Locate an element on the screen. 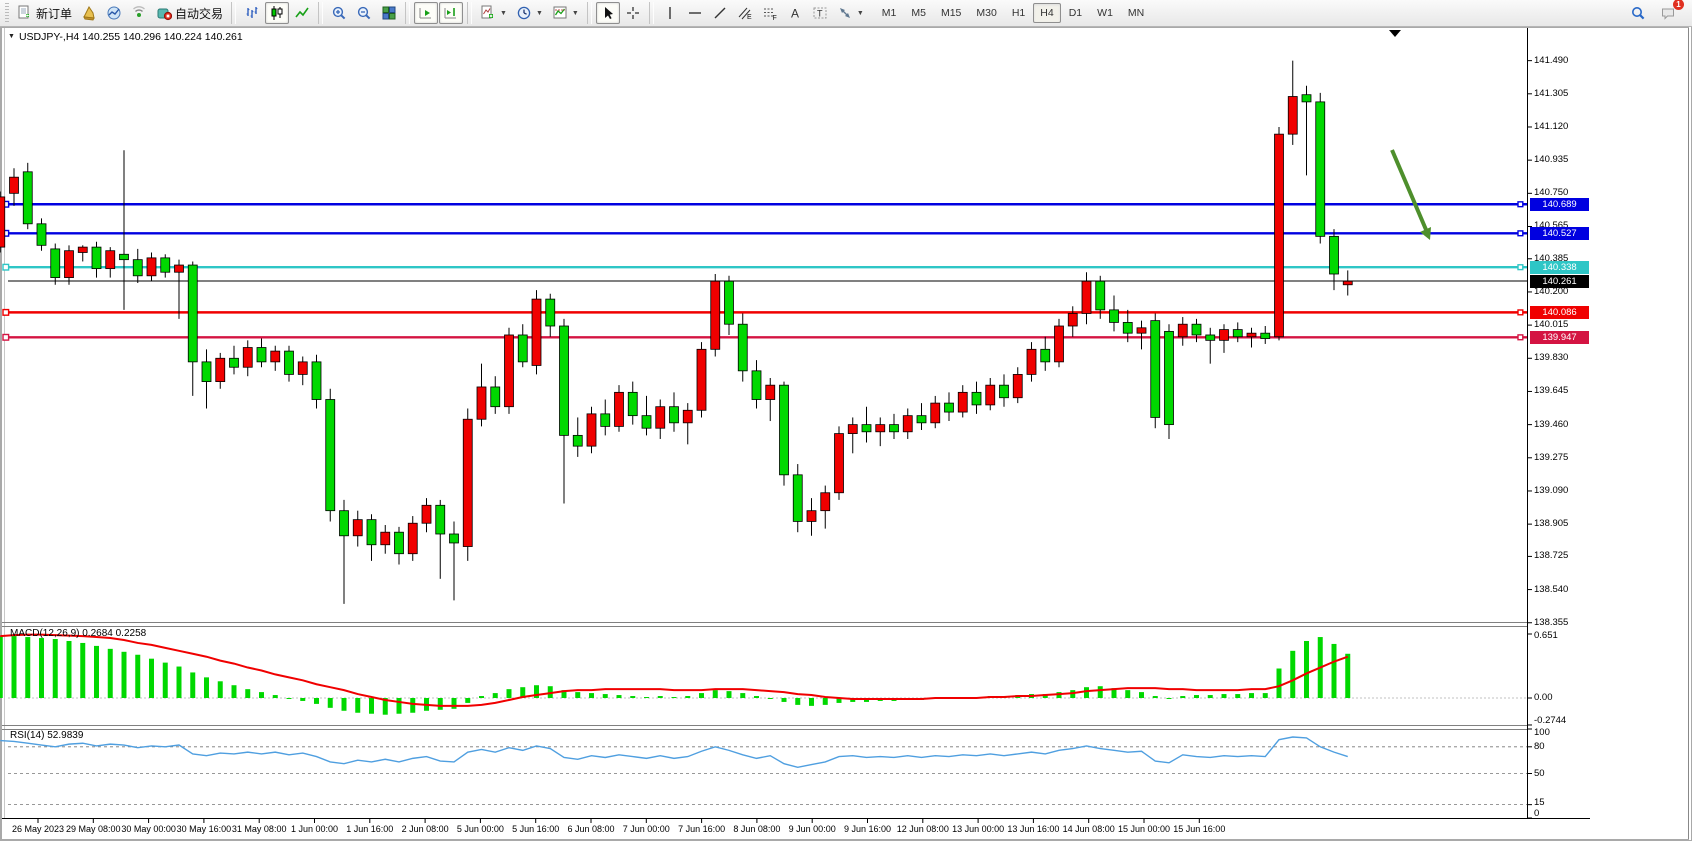  new-order-button: 新订单 is located at coordinates (44, 13).